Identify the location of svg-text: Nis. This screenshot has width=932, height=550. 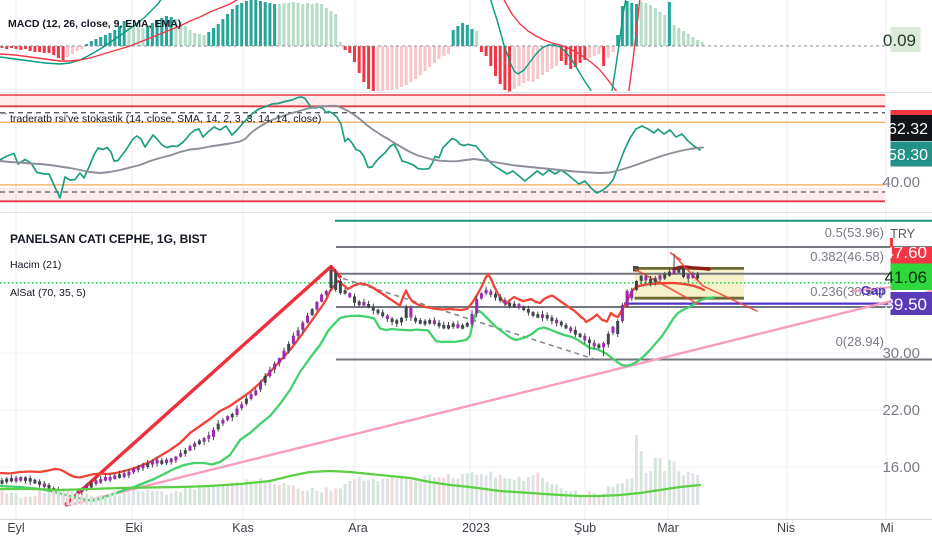
(786, 528).